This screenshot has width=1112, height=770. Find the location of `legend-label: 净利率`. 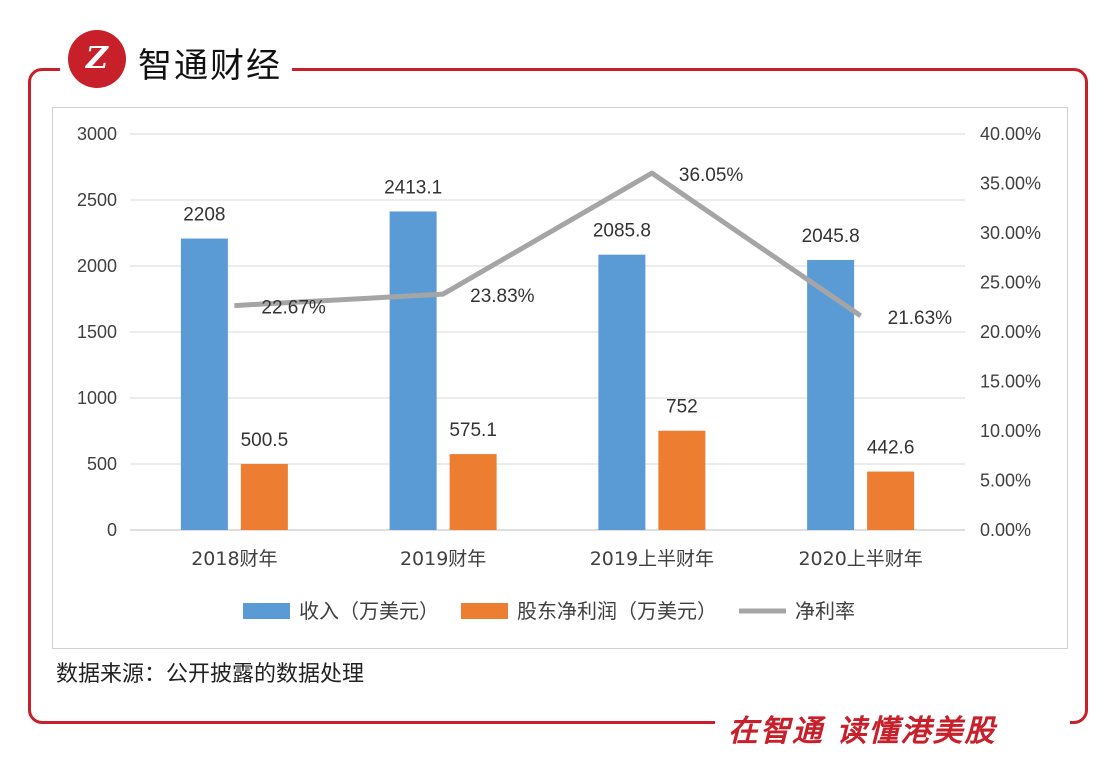

legend-label: 净利率 is located at coordinates (825, 611).